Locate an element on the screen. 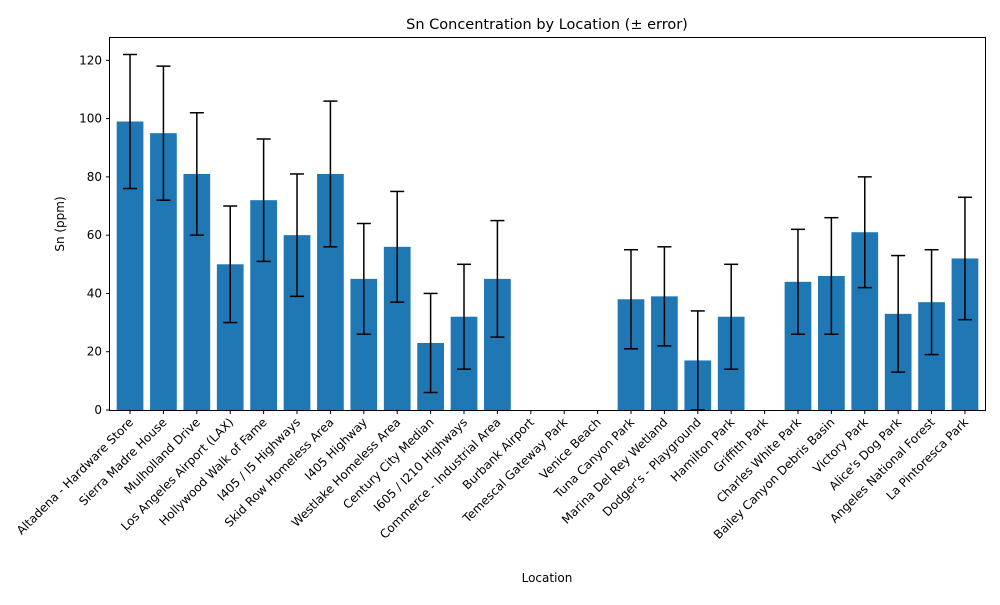  y-axis: 0 20 40 60 80 100 120 is located at coordinates (94, 235).